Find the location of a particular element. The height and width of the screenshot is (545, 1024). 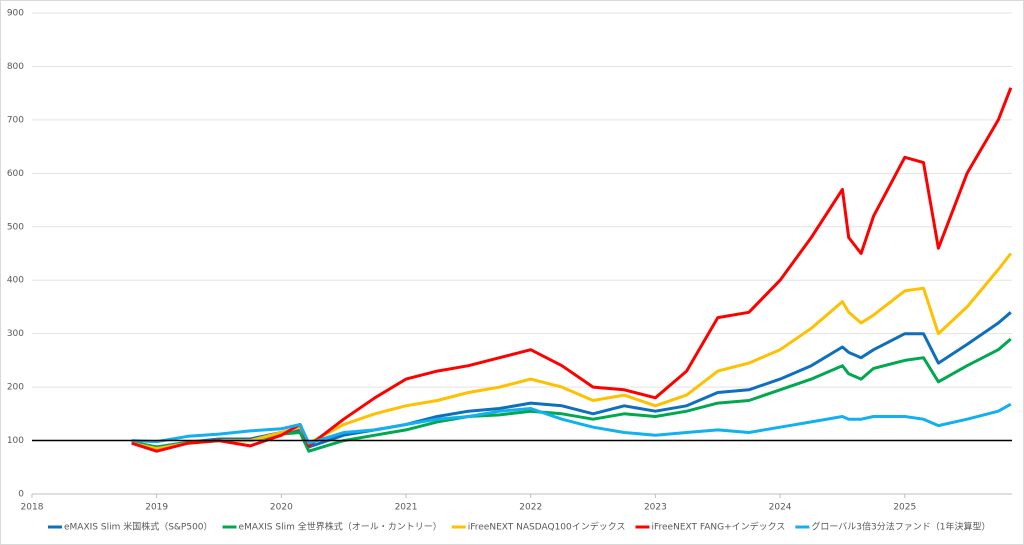

y-tick-label: 900 is located at coordinates (15, 14).